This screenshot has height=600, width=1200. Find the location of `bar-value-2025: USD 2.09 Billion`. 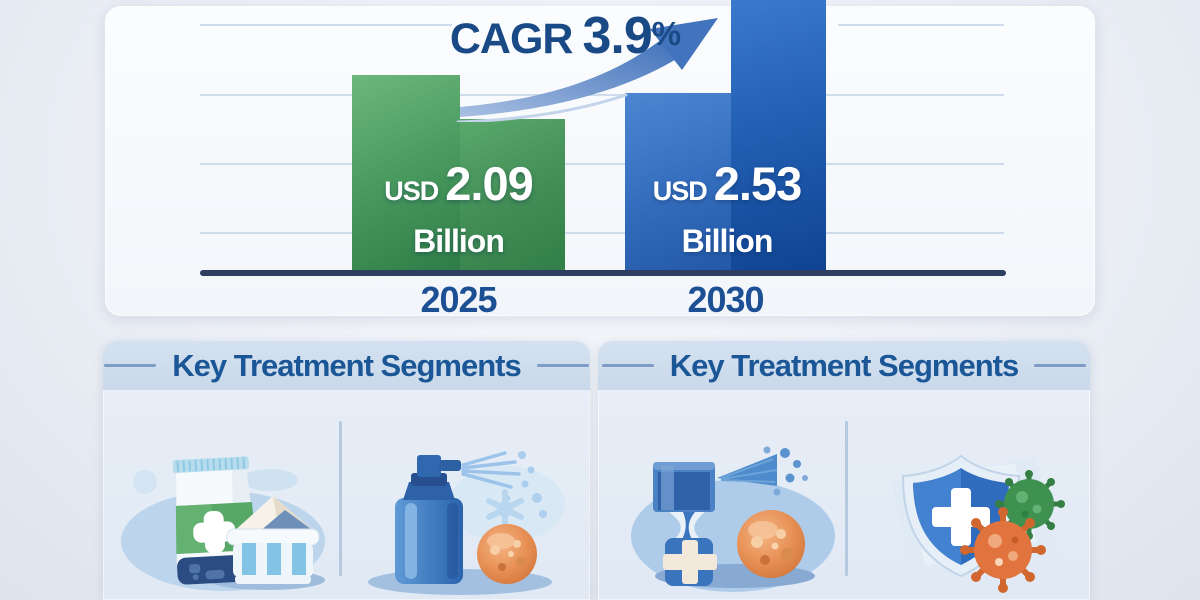

bar-value-2025: USD 2.09 Billion is located at coordinates (458, 209).